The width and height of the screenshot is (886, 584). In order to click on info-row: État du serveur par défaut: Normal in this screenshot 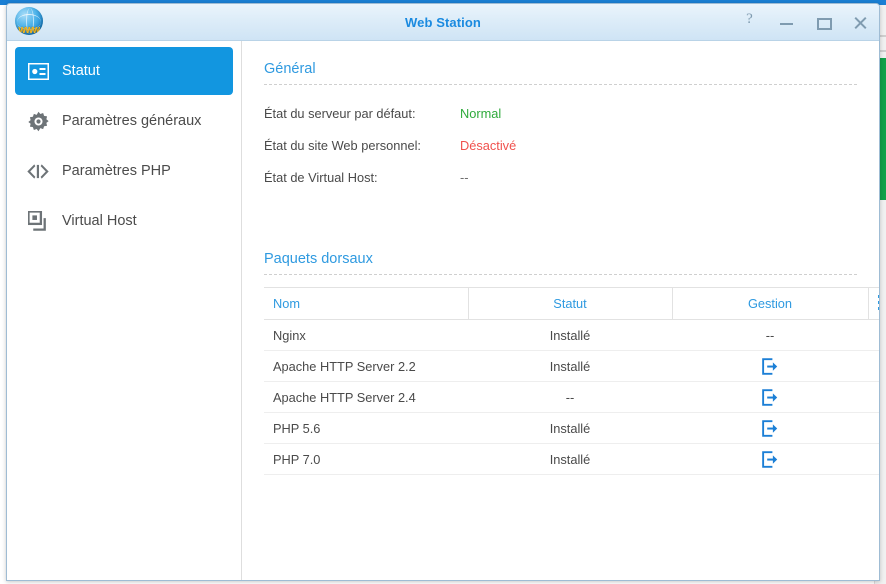, I will do `click(560, 113)`.